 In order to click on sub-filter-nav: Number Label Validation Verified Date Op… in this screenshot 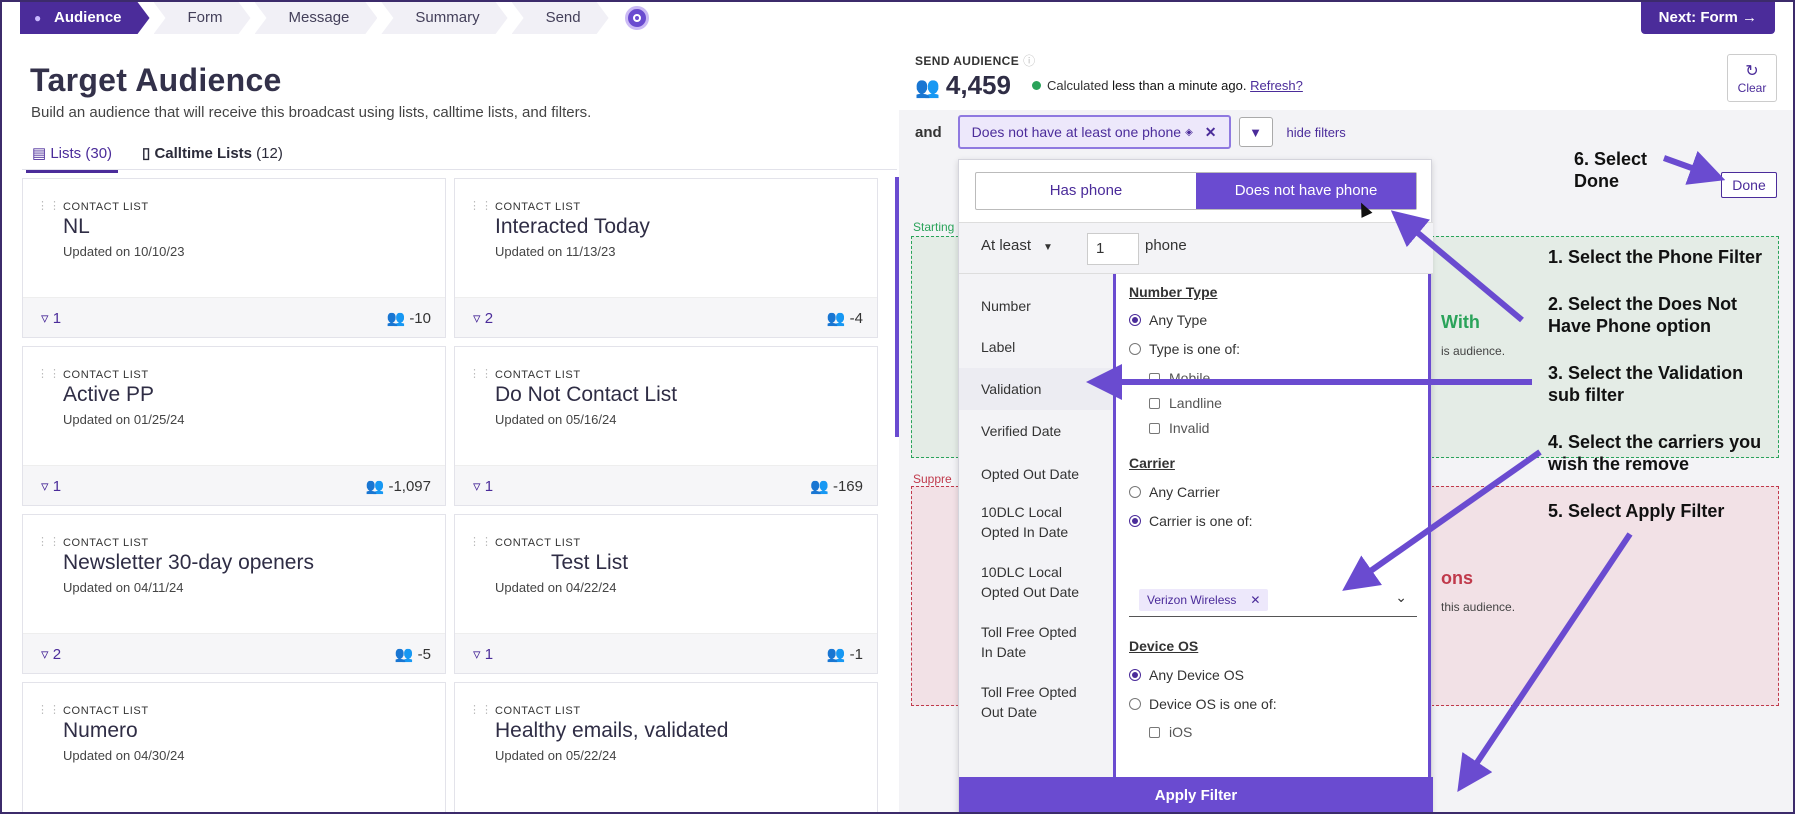, I will do `click(1036, 526)`.